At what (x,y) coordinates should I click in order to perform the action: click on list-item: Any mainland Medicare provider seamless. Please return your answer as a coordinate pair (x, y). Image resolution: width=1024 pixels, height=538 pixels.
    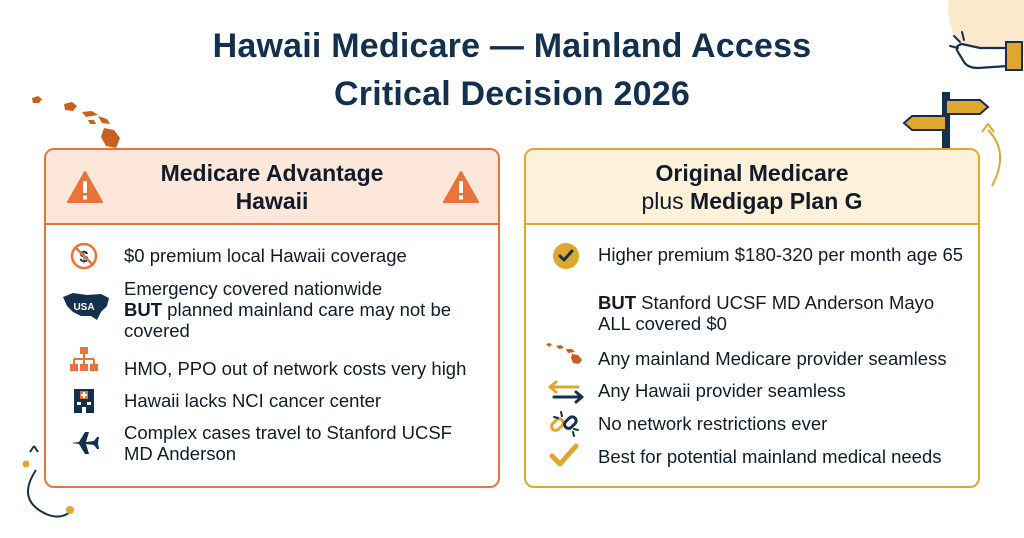
    Looking at the image, I should click on (772, 358).